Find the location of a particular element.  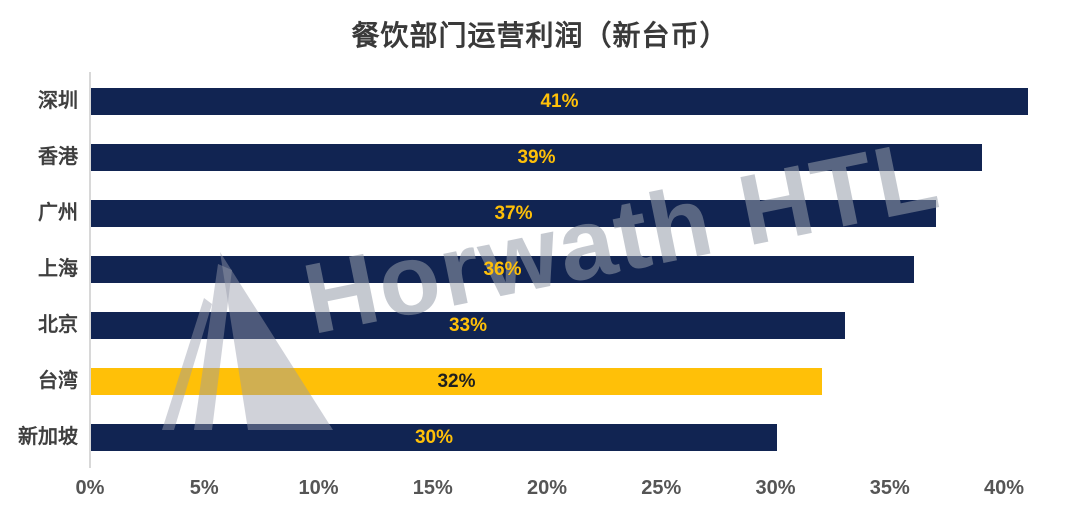

category-label: 新加坡 is located at coordinates (48, 437).